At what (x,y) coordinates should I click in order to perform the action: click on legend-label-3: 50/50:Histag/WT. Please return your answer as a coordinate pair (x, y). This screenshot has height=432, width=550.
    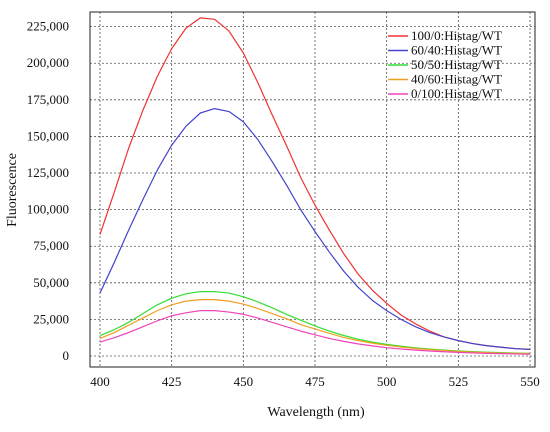
    Looking at the image, I should click on (456, 64).